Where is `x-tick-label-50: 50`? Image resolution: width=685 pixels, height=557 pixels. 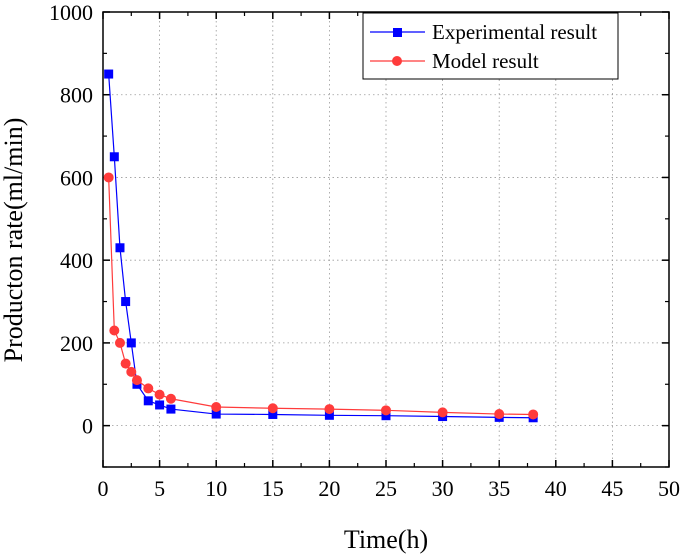
x-tick-label-50: 50 is located at coordinates (669, 488).